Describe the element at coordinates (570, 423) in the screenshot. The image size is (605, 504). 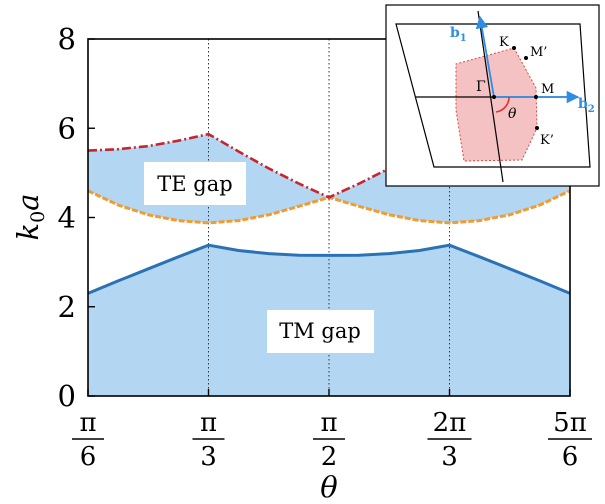
I see `x-tick-numerator: 5π` at that location.